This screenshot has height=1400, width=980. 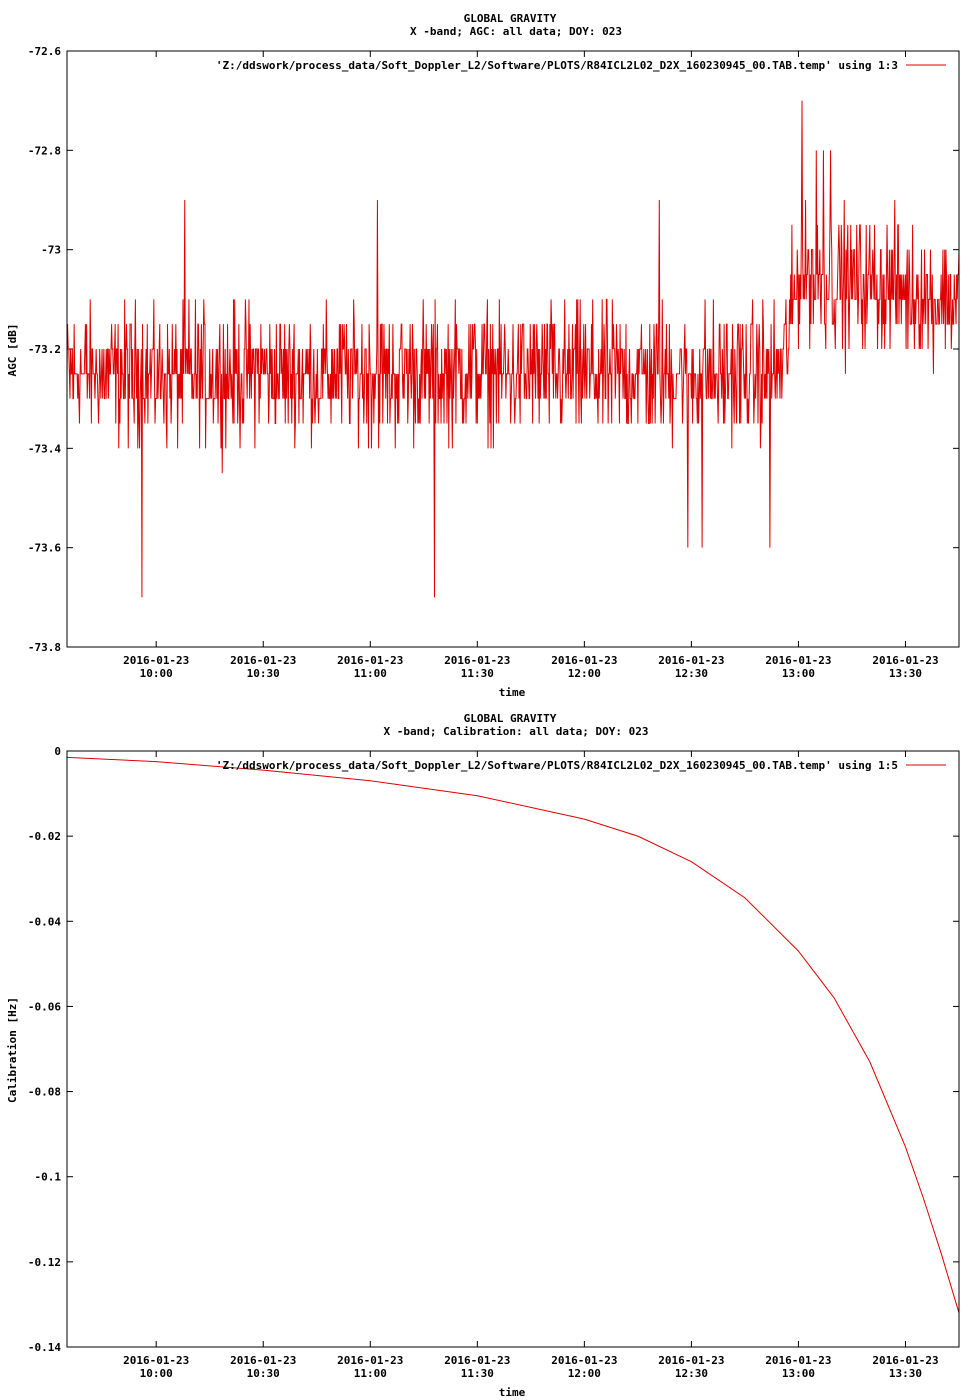 I want to click on chart-calibration-y-axis-label: Calibration [Hz], so click(x=12, y=1050).